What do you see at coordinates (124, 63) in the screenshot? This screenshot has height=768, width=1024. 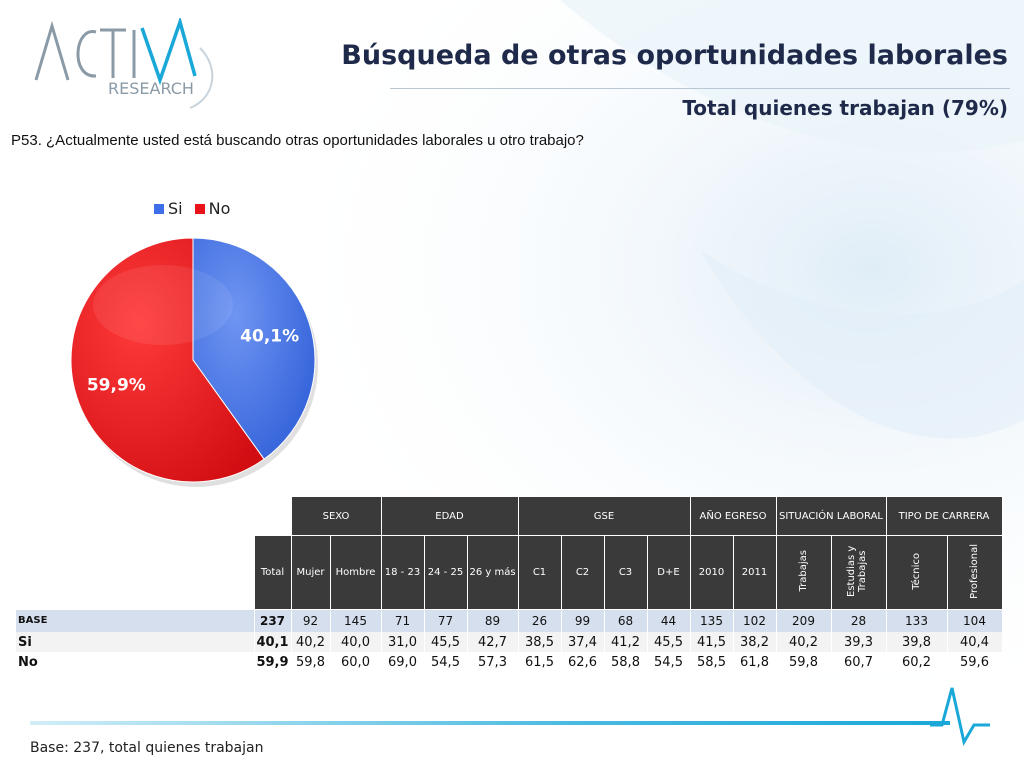 I see `activa-research-logo: RESEARCH` at bounding box center [124, 63].